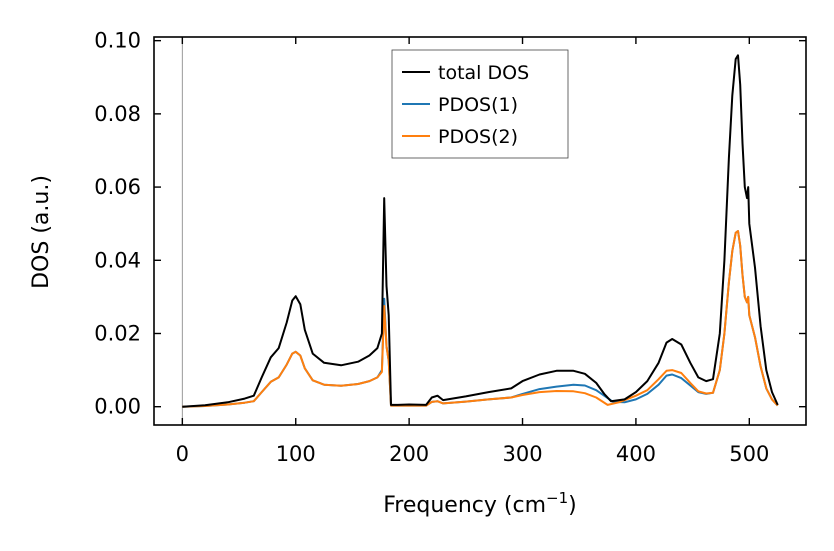 The height and width of the screenshot is (551, 834). Describe the element at coordinates (409, 454) in the screenshot. I see `x-tick-label: 200` at that location.